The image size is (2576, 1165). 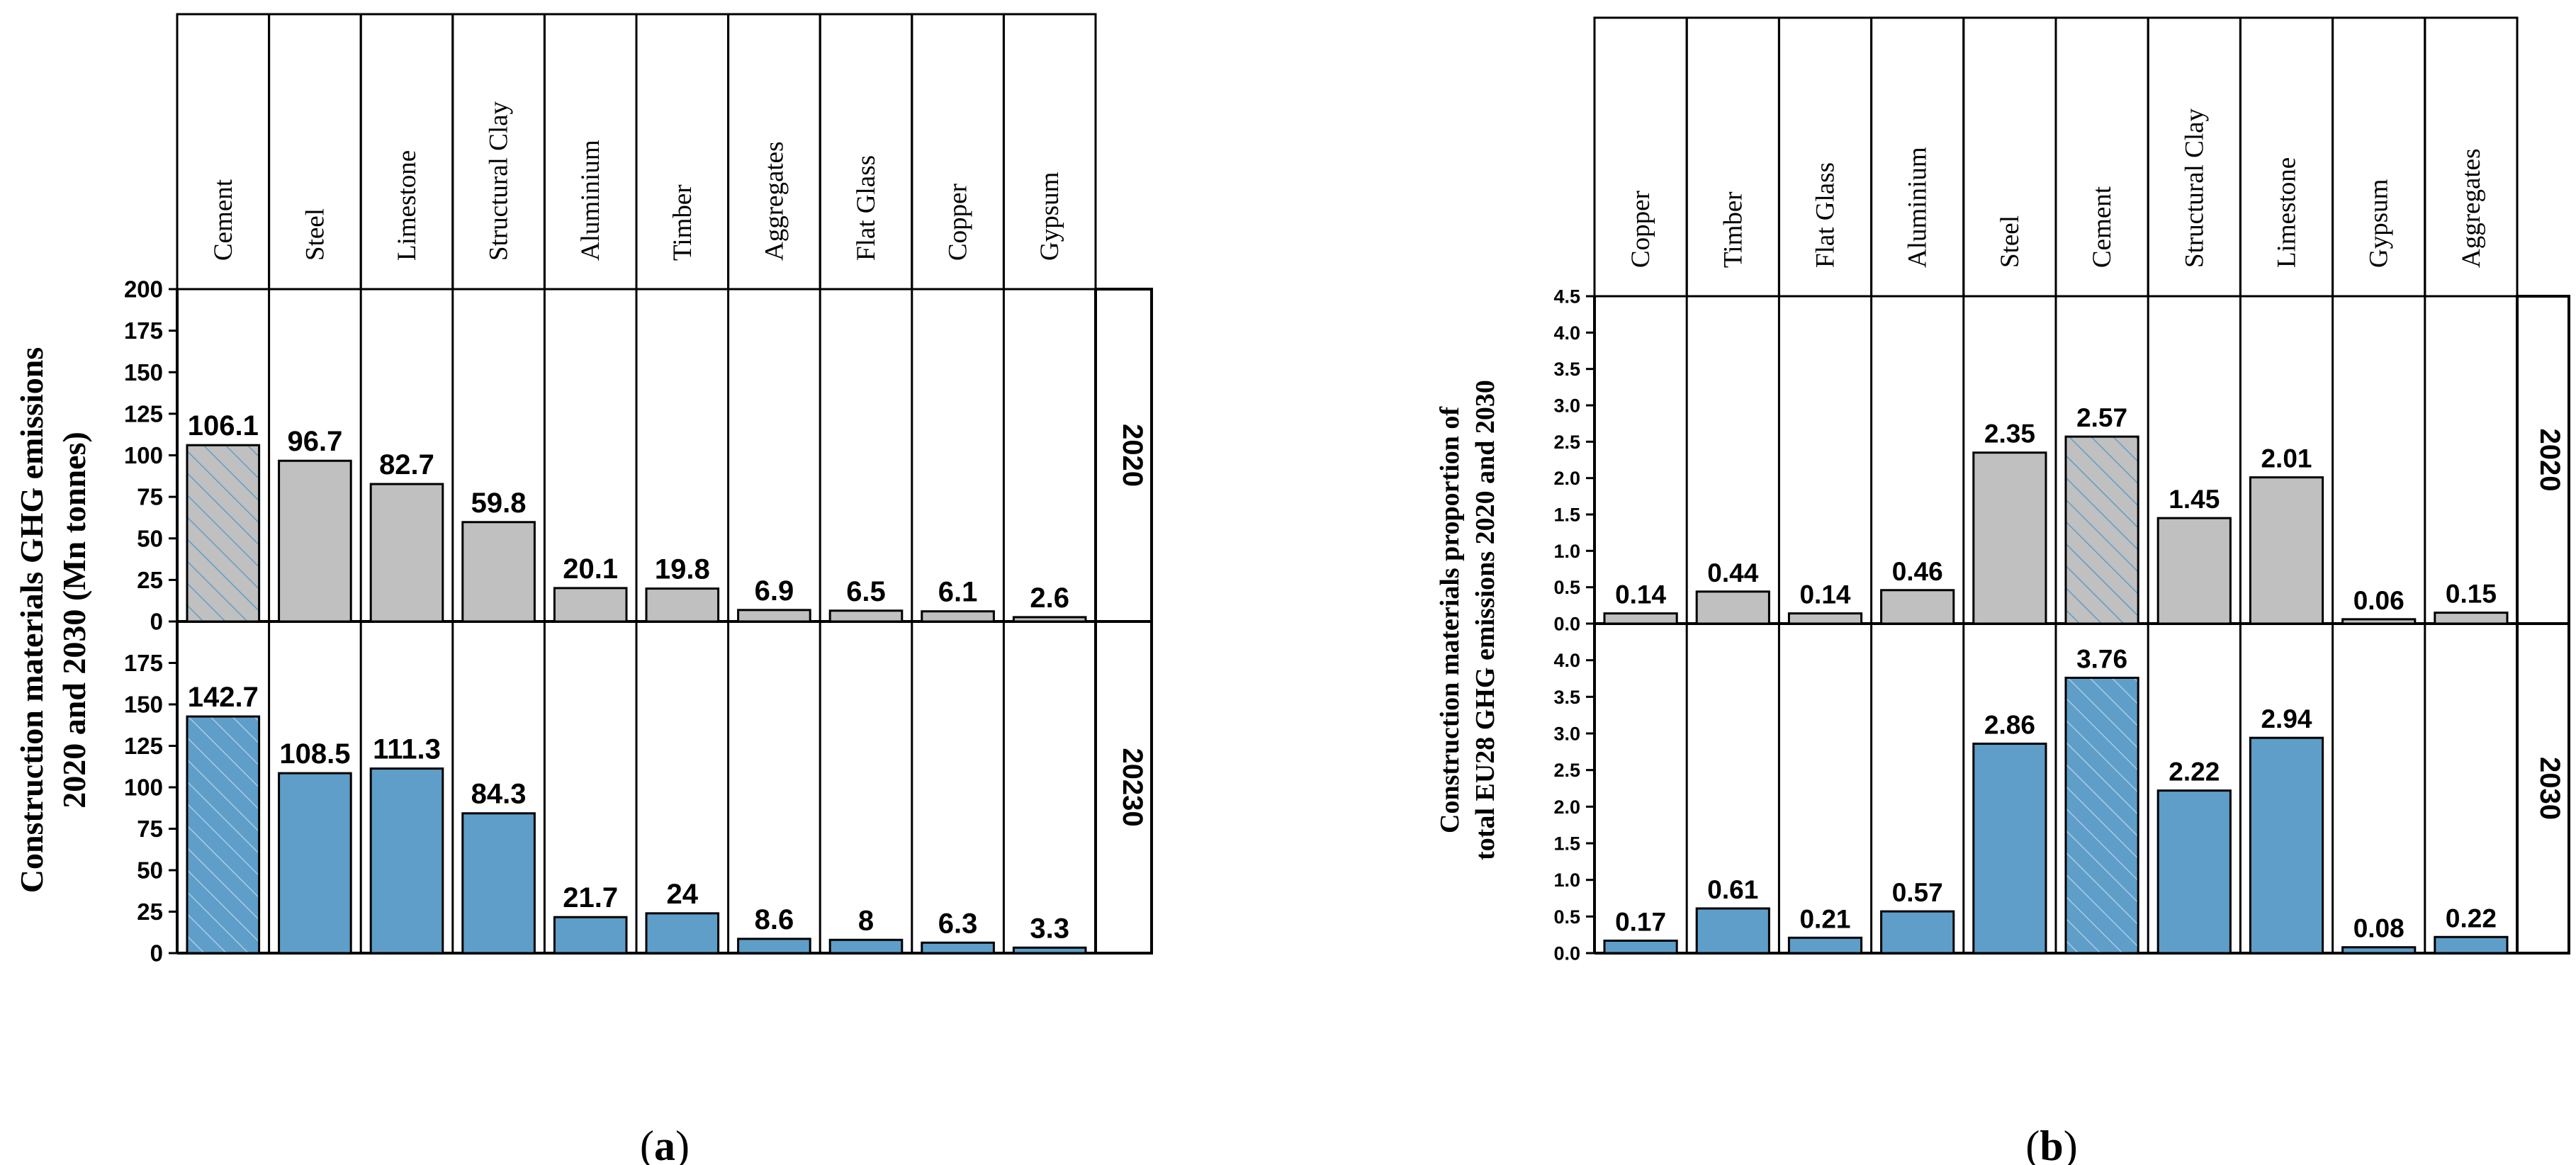 I want to click on category-label: Cement, so click(x=2102, y=227).